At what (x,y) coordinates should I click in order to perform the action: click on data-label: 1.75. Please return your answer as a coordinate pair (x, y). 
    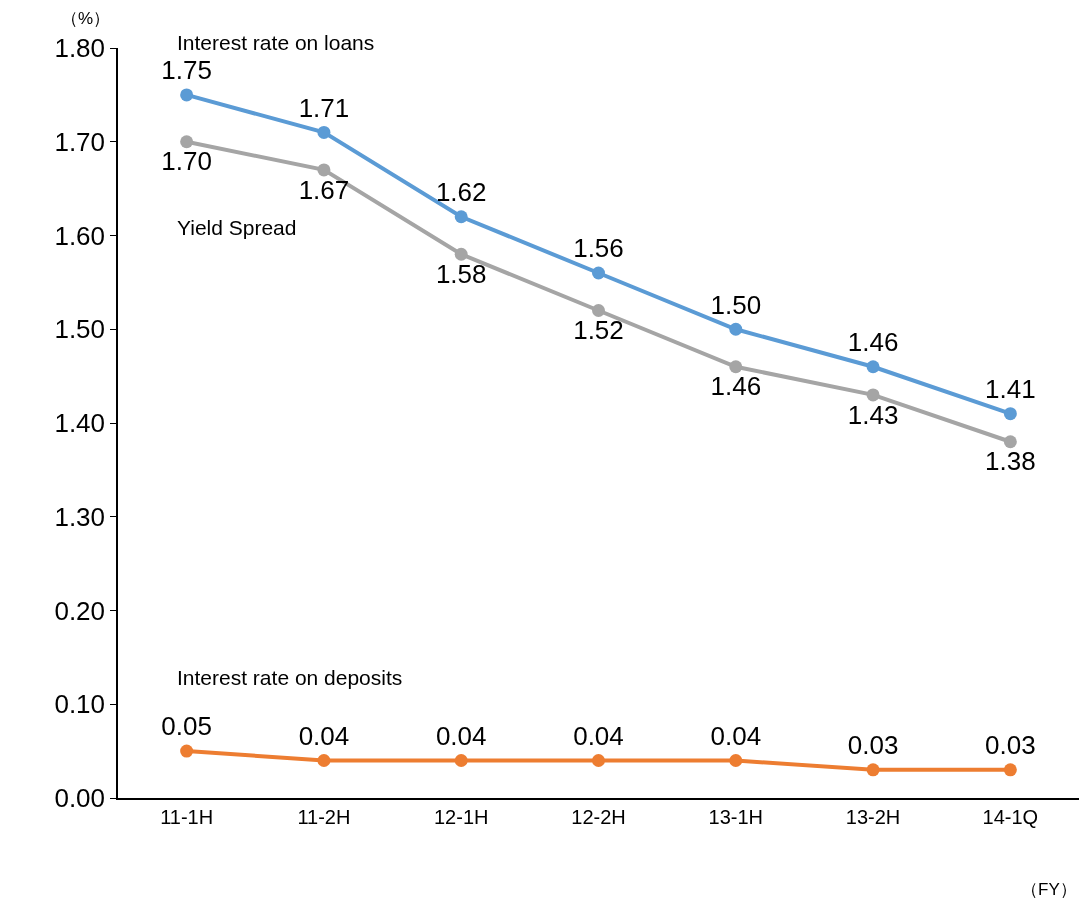
    Looking at the image, I should click on (186, 70).